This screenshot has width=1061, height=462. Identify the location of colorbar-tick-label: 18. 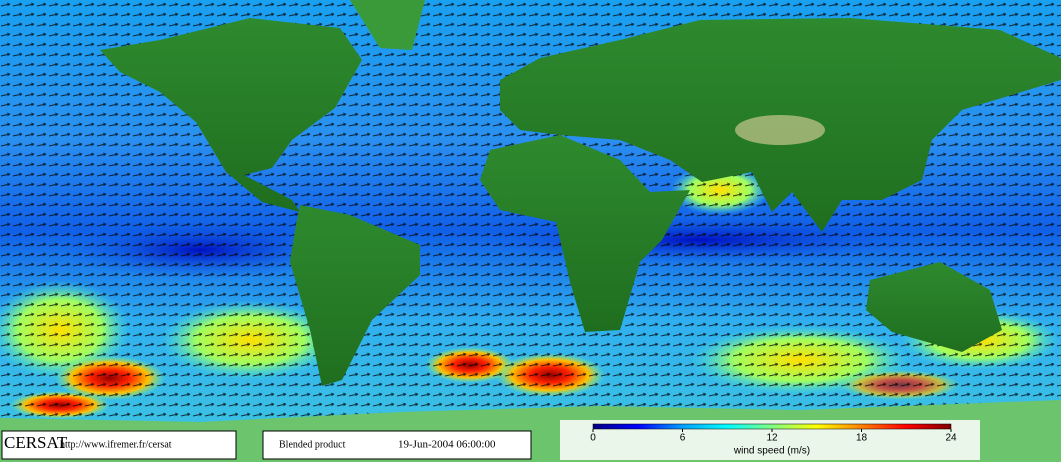
(862, 438).